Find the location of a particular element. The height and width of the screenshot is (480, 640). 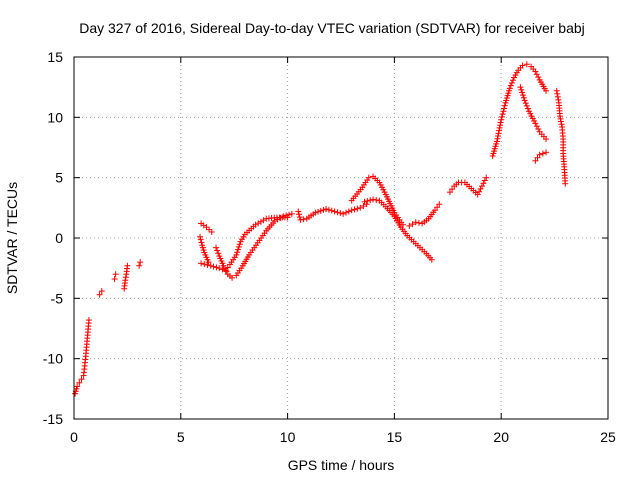

y-tick-label: -15 is located at coordinates (53, 419).